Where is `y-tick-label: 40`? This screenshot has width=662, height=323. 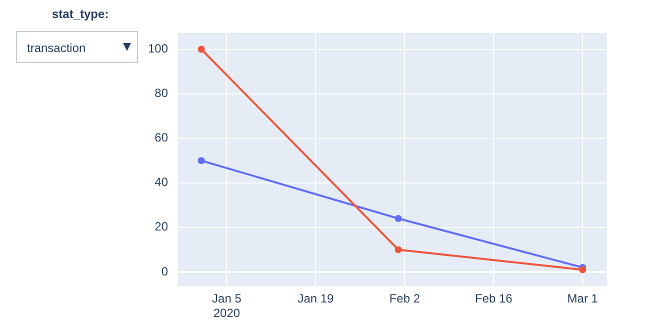 y-tick-label: 40 is located at coordinates (161, 182).